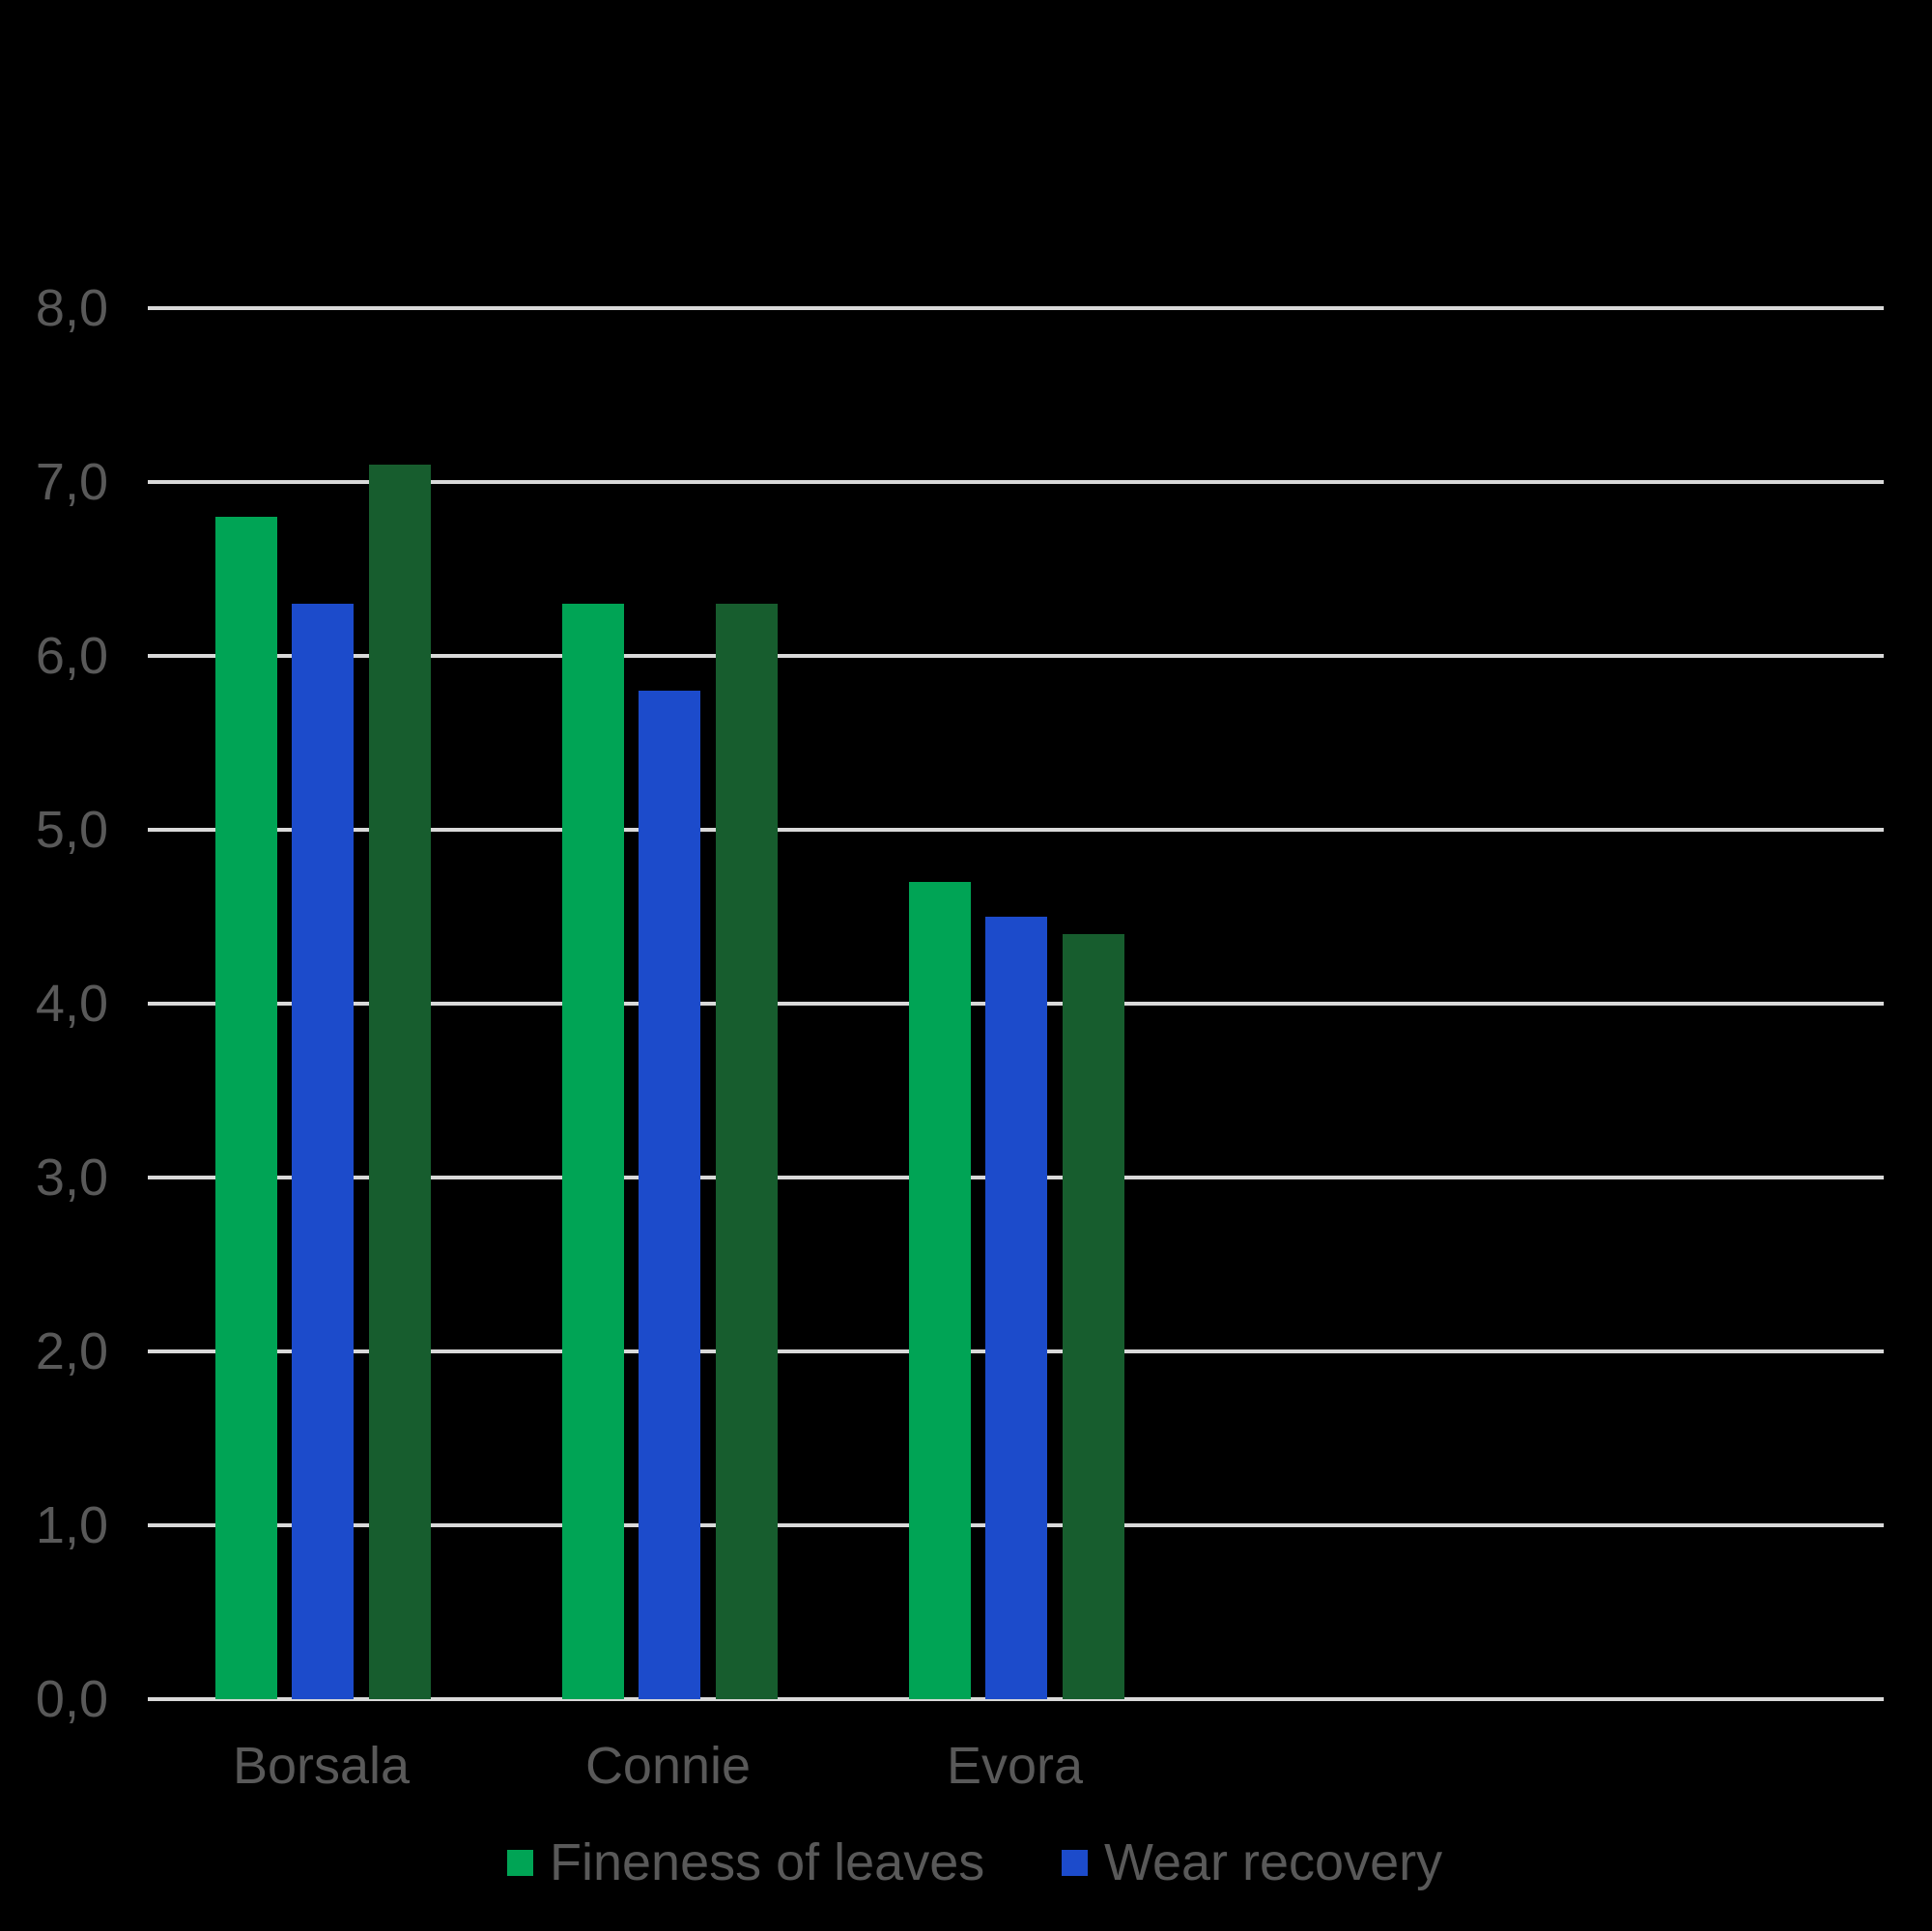 Image resolution: width=1932 pixels, height=1931 pixels. Describe the element at coordinates (71, 1004) in the screenshot. I see `y-axis-tick-label: 4,0` at that location.